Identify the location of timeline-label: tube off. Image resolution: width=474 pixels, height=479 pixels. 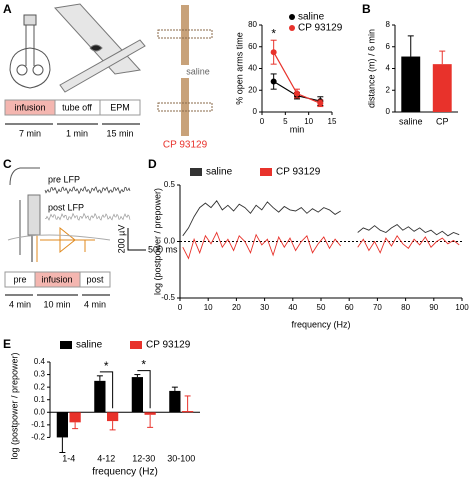
(77, 107).